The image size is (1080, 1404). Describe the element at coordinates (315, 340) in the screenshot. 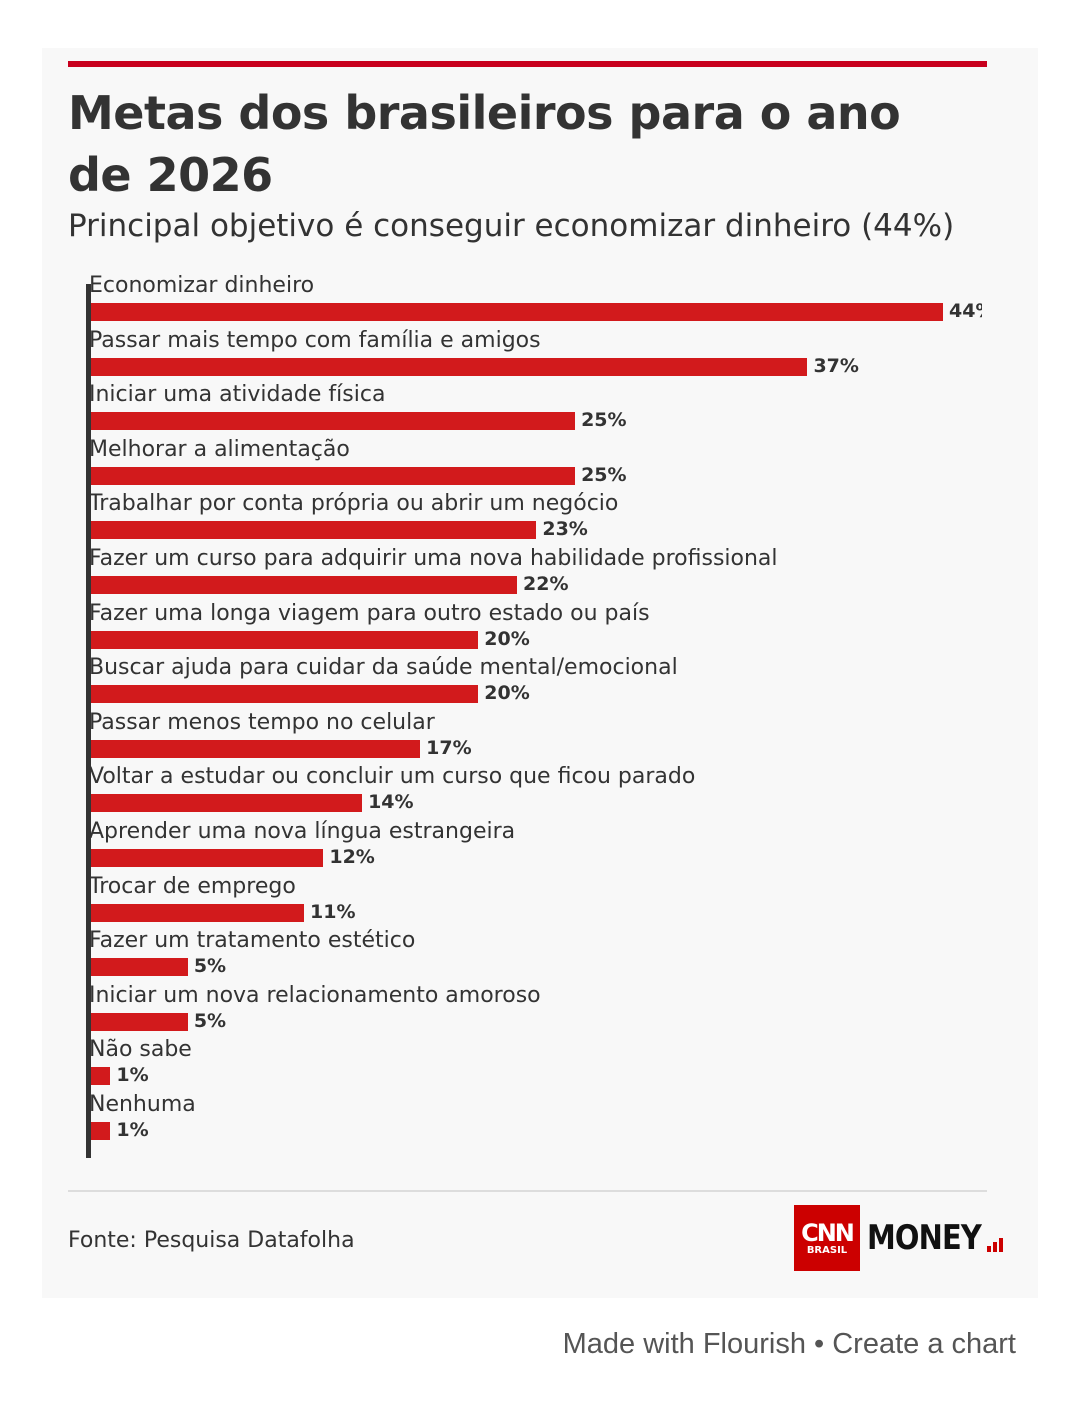

I see `category-label: Passar mais tempo com família e amigos` at that location.